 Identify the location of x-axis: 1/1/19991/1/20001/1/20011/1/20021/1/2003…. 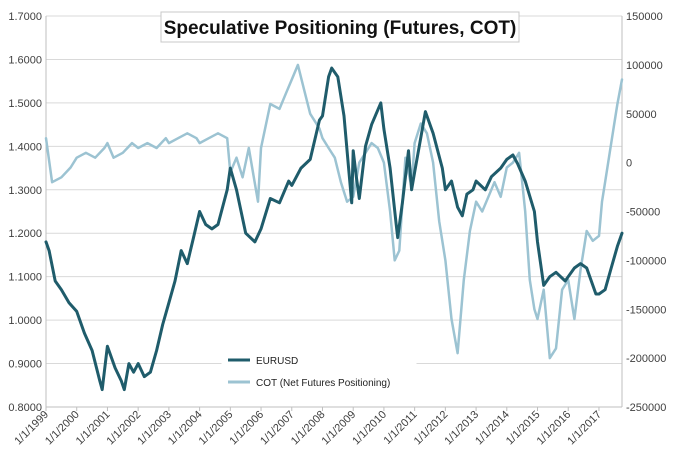
(317, 427).